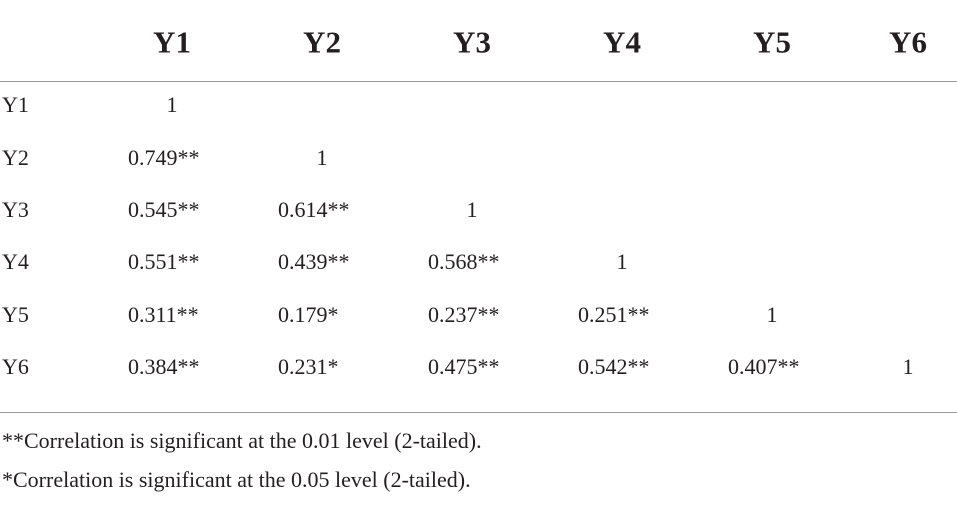 This screenshot has height=505, width=957. I want to click on row-label: Y4, so click(15, 261).